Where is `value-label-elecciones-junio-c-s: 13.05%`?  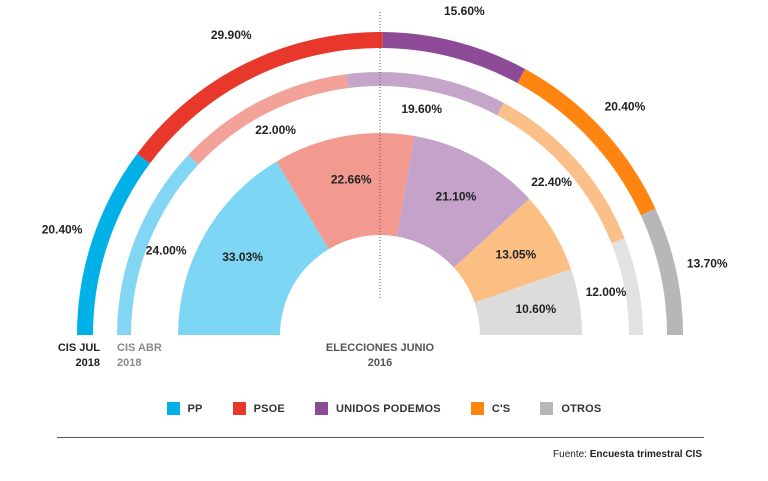 value-label-elecciones-junio-c-s: 13.05% is located at coordinates (516, 254).